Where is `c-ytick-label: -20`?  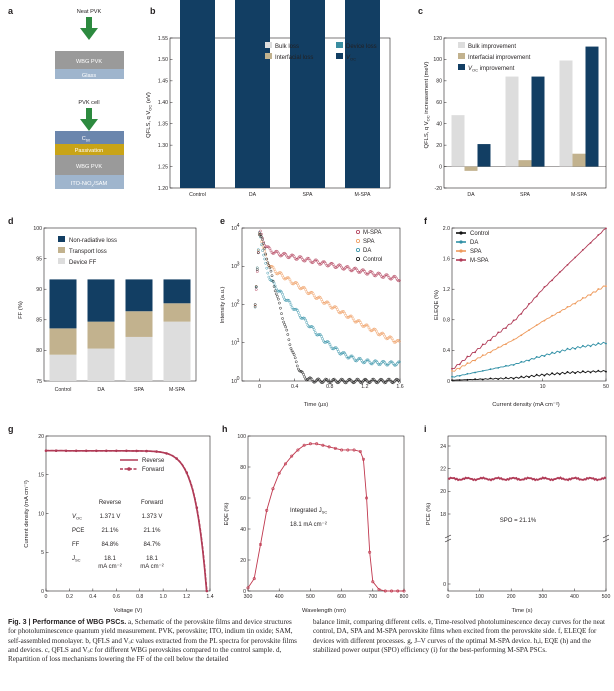
c-ytick-label: -20 is located at coordinates (439, 189).